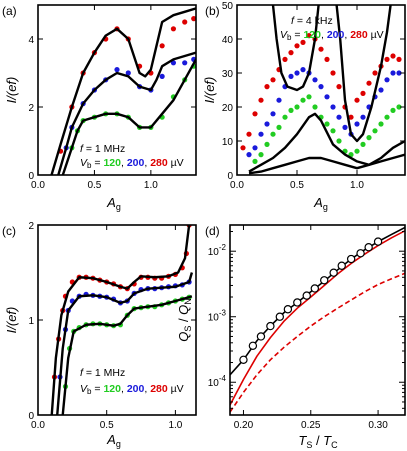 The height and width of the screenshot is (451, 407). I want to click on panel-c-annotation-freq: f = 1 MHz, so click(102, 373).